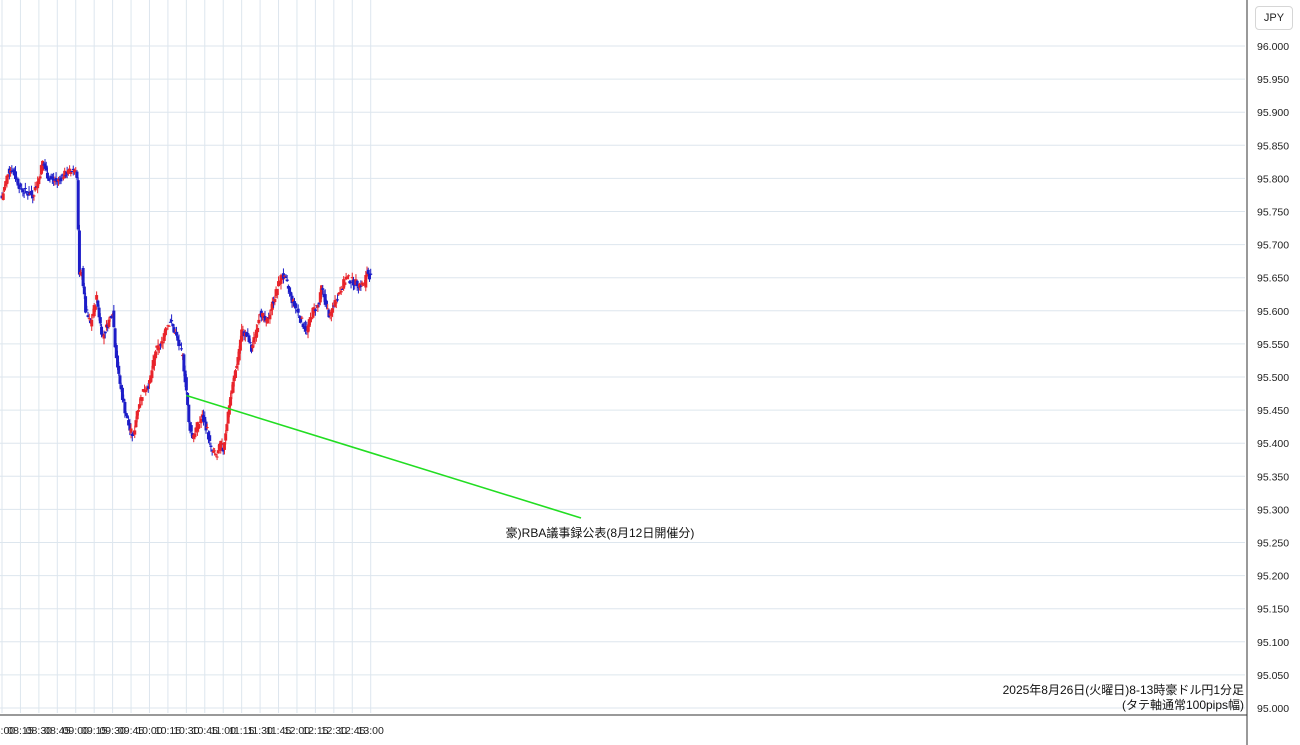 The height and width of the screenshot is (745, 1300). Describe the element at coordinates (1273, 80) in the screenshot. I see `y-tick-label: 95.950` at that location.